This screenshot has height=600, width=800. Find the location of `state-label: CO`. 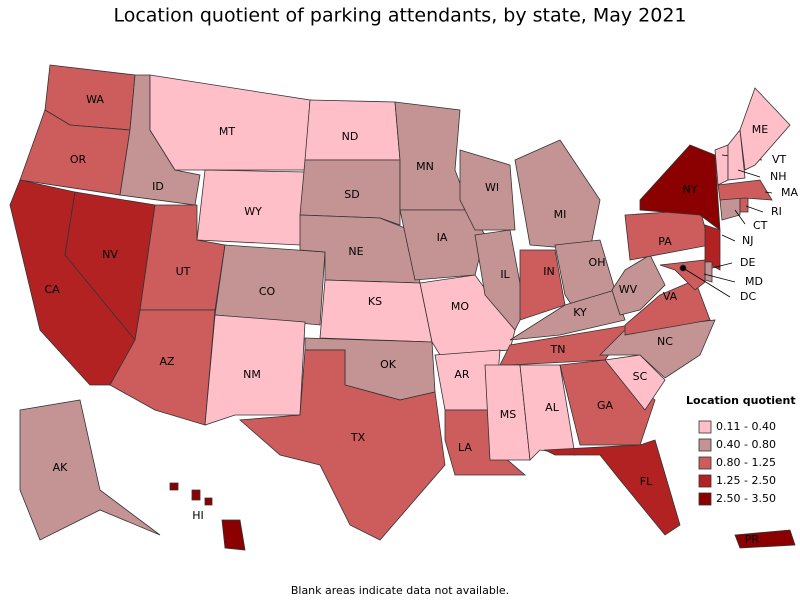

state-label: CO is located at coordinates (267, 291).